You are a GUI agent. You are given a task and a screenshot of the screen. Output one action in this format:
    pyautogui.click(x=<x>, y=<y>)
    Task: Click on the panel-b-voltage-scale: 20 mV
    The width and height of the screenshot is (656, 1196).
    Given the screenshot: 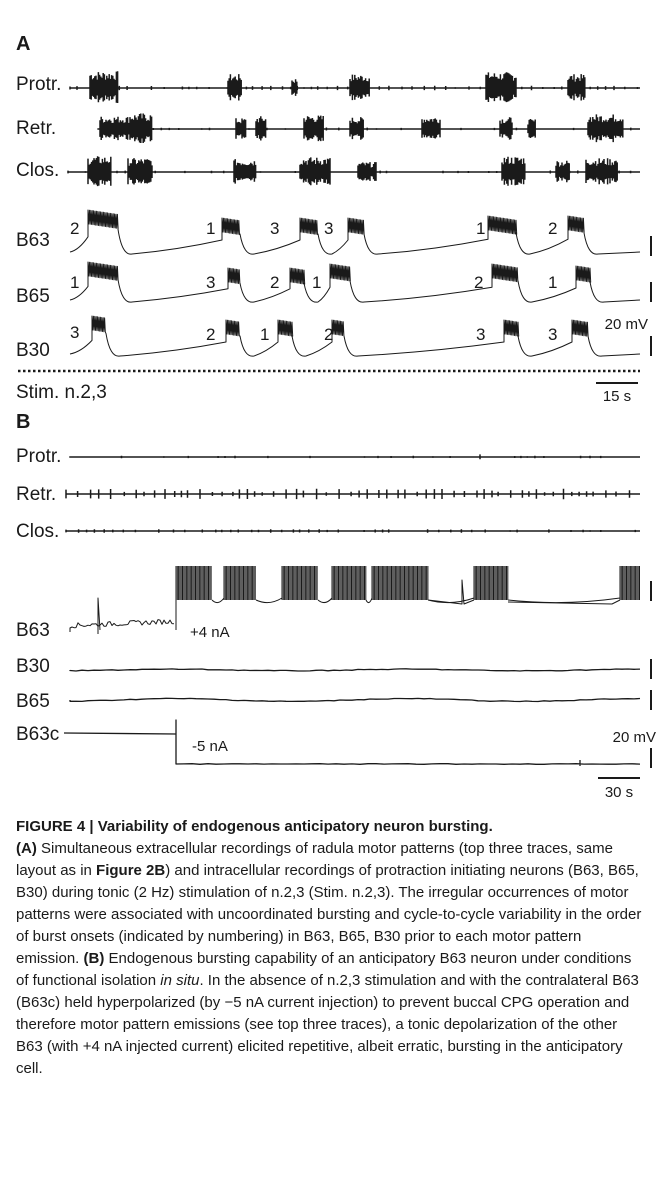 What is the action you would take?
    pyautogui.click(x=634, y=737)
    